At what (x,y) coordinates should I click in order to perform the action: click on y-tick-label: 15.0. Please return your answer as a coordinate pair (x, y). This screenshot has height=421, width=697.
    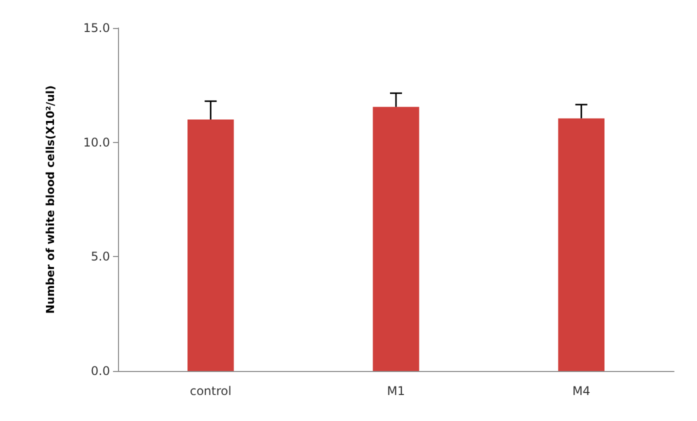
    Looking at the image, I should click on (96, 28).